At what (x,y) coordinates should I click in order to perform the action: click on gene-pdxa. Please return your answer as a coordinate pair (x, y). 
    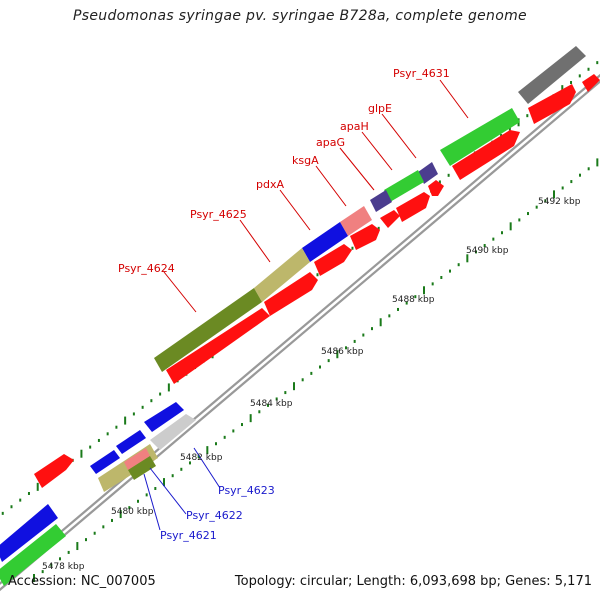
    Looking at the image, I should click on (325, 242).